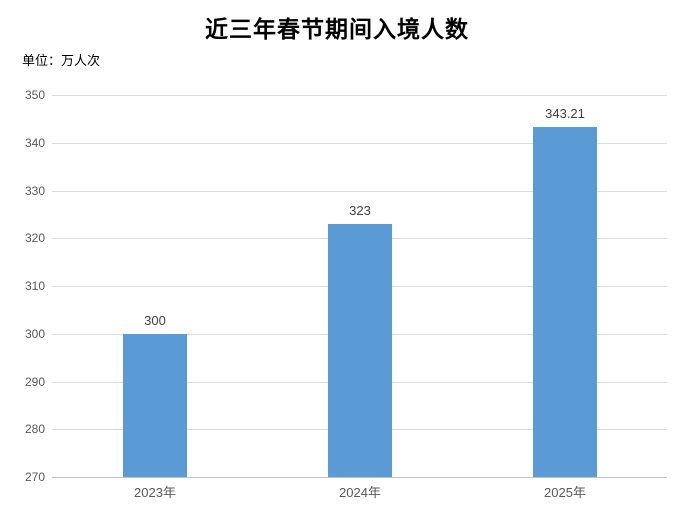 The width and height of the screenshot is (688, 515). What do you see at coordinates (155, 320) in the screenshot?
I see `bar-value-label: 300` at bounding box center [155, 320].